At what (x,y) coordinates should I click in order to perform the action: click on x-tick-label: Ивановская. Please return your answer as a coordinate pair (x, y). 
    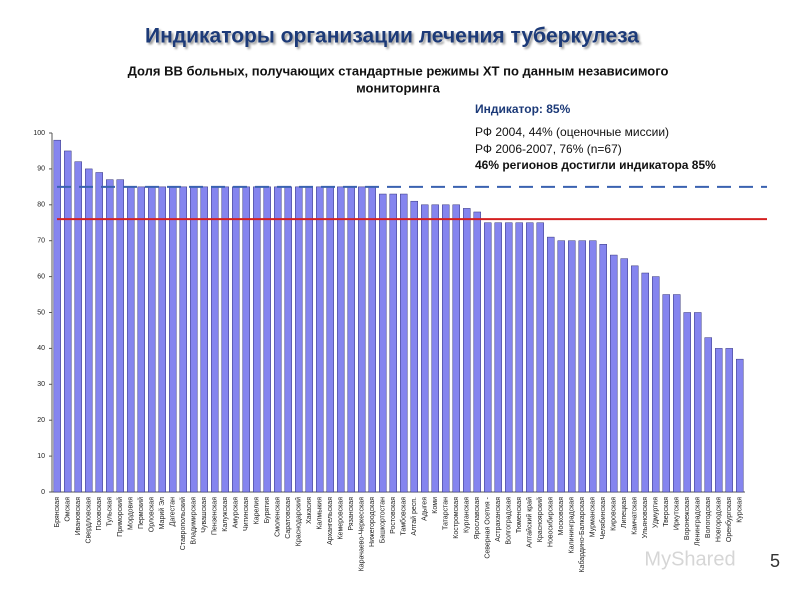
    Looking at the image, I should click on (78, 516).